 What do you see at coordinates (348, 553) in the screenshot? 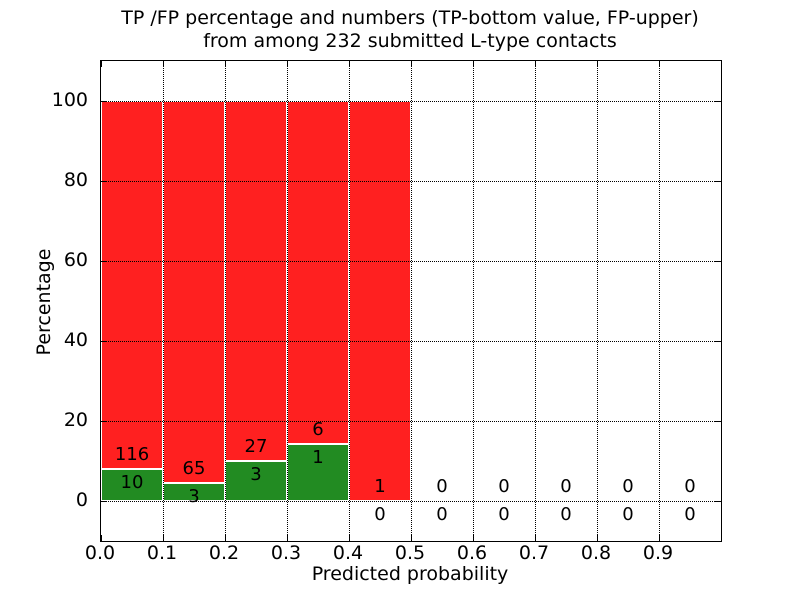
I see `x-tick-label: 0.4` at bounding box center [348, 553].